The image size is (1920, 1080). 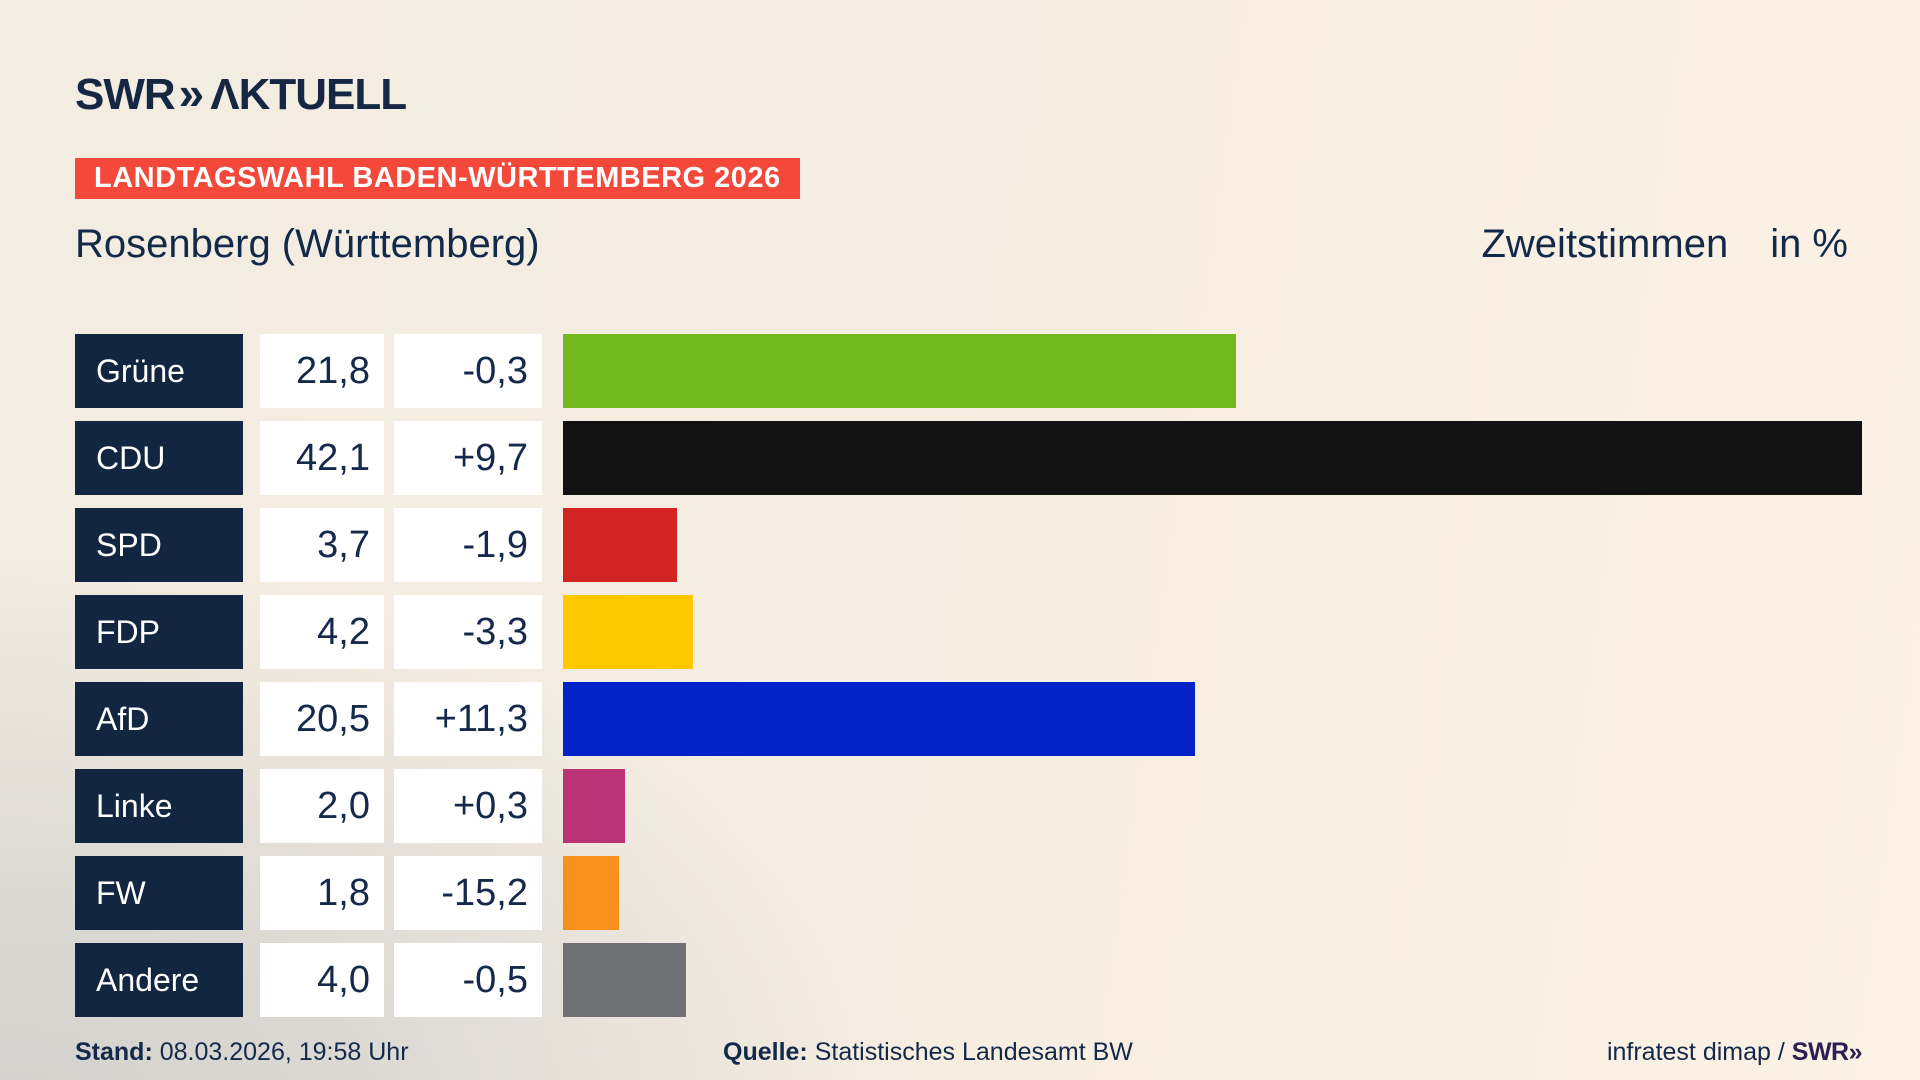 I want to click on party-label: FDP, so click(x=159, y=632).